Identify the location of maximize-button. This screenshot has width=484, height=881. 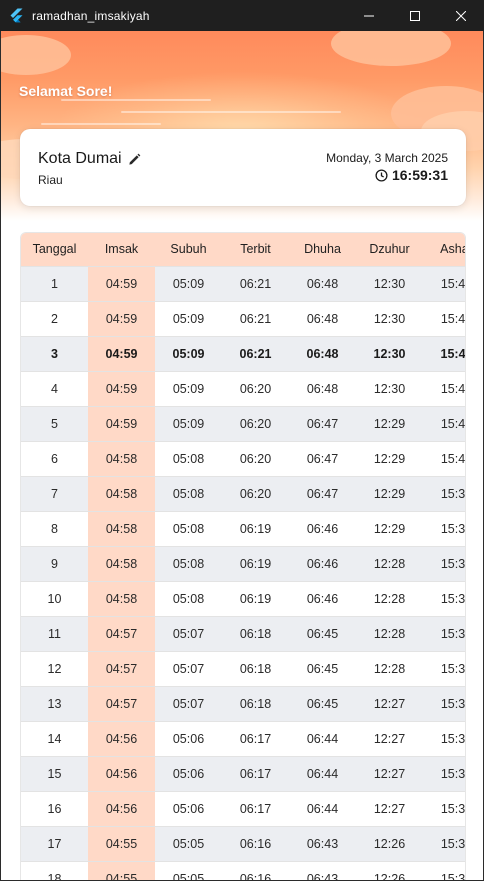
(415, 15).